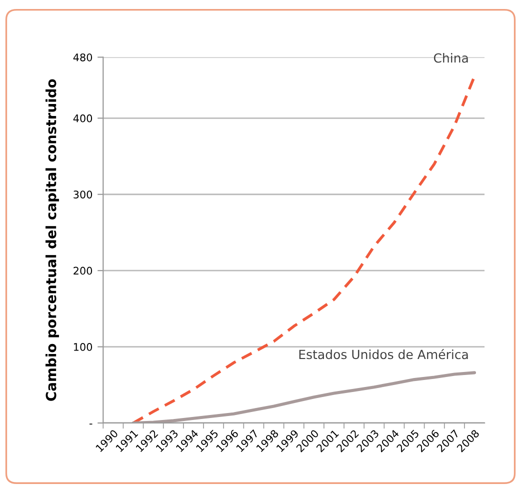 This screenshot has height=489, width=521. Describe the element at coordinates (451, 58) in the screenshot. I see `series-label: China` at that location.